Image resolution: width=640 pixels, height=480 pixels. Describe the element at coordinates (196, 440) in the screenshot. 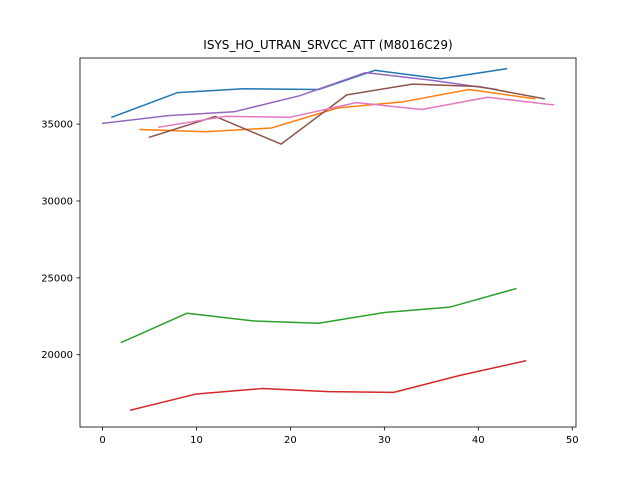

I see `x-tick-label: 10` at that location.